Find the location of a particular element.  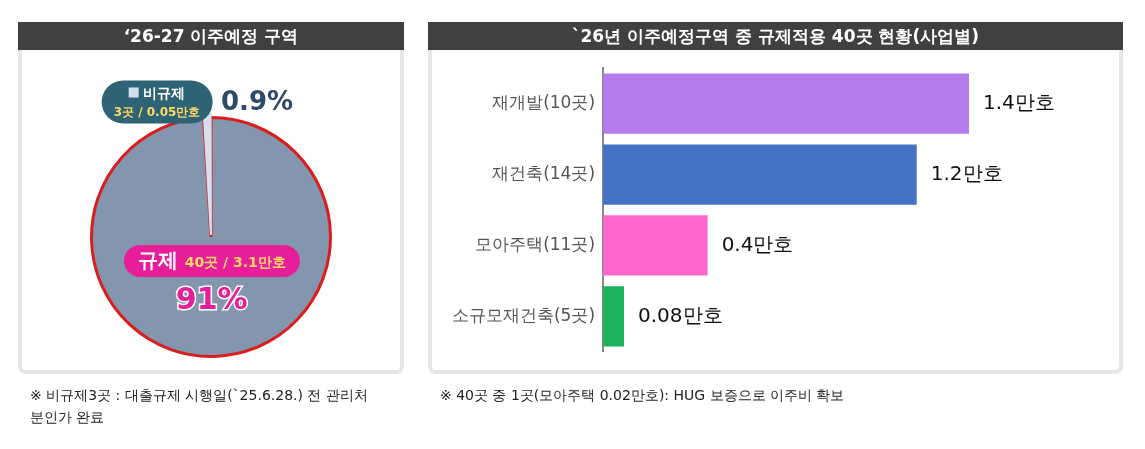

data-label: 0.4만호 is located at coordinates (757, 243).